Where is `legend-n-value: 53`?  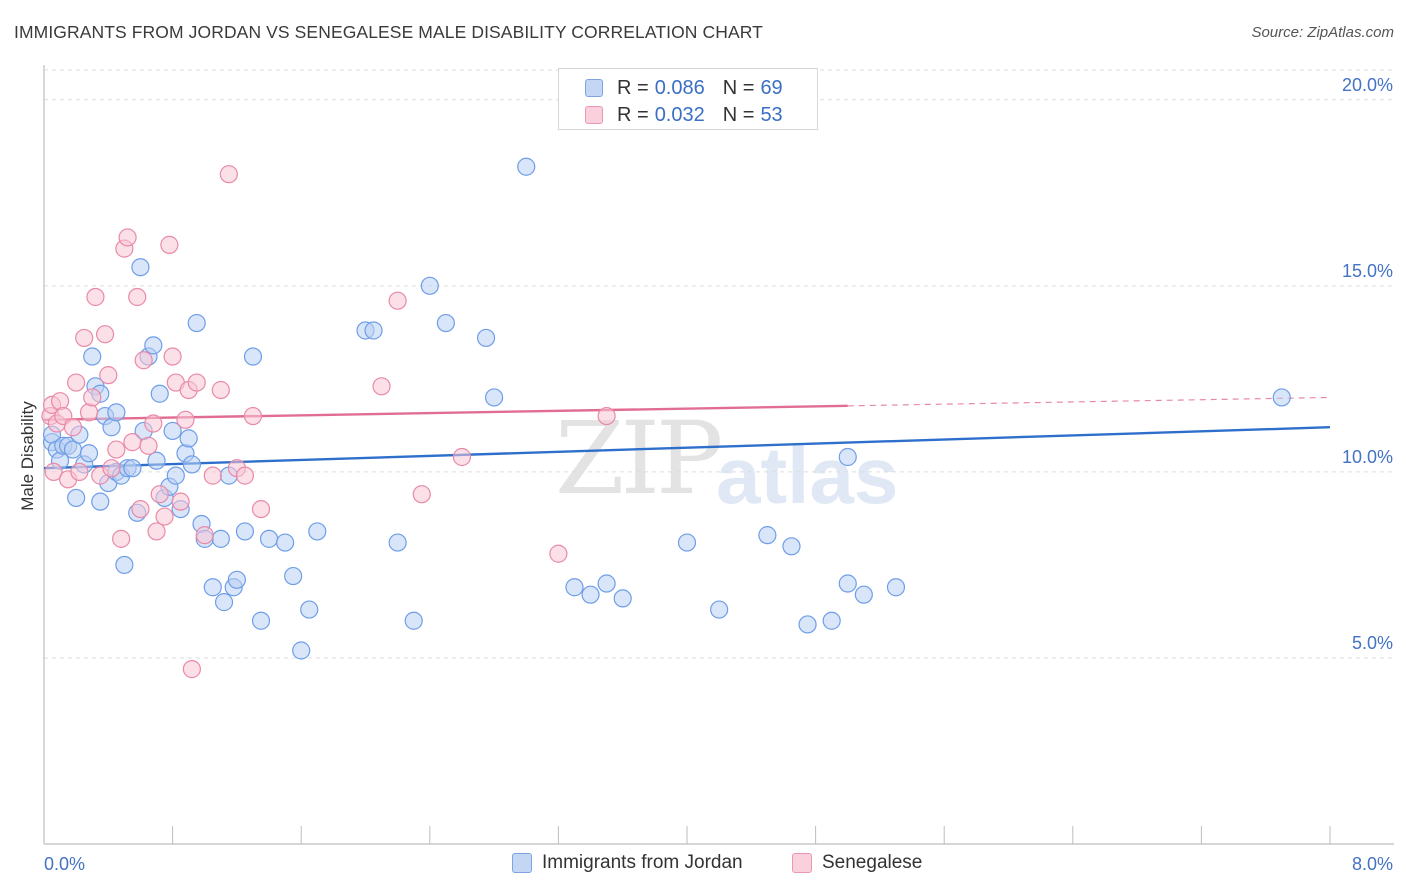
legend-n-value: 53 is located at coordinates (771, 114).